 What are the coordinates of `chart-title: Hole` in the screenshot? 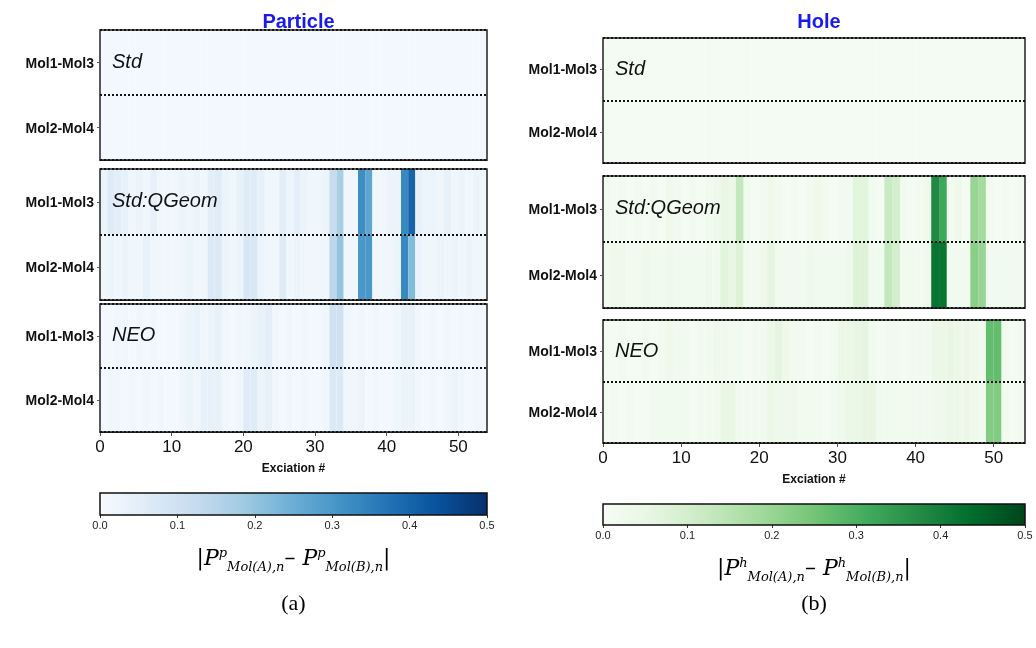 It's located at (819, 21).